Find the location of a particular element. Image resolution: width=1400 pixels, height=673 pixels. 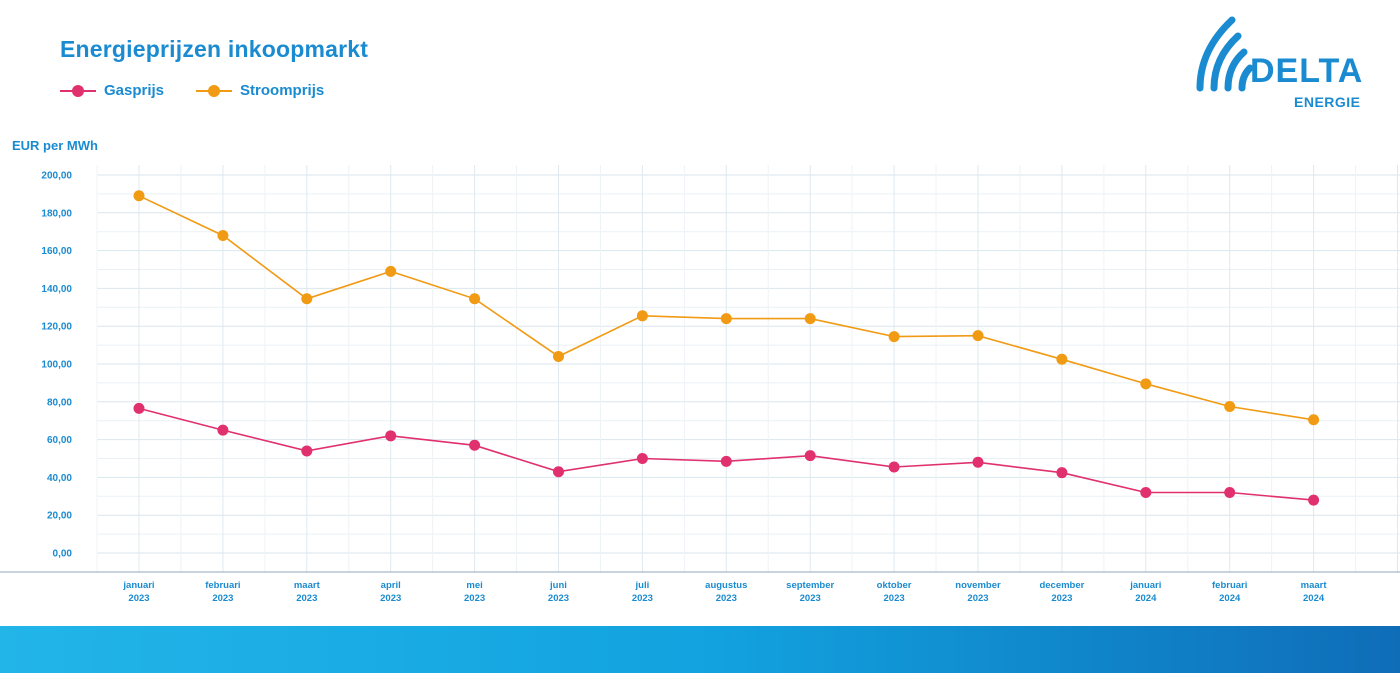

x-tick-label-month: juni is located at coordinates (558, 585).